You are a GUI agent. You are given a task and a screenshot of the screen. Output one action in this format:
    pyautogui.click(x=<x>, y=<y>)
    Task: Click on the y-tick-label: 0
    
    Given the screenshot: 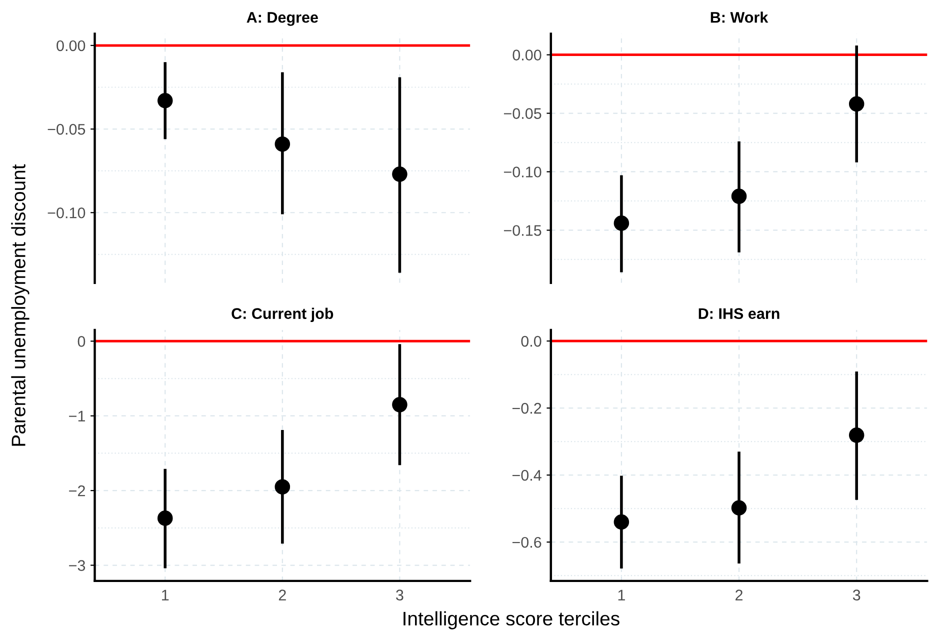 What is the action you would take?
    pyautogui.click(x=82, y=341)
    